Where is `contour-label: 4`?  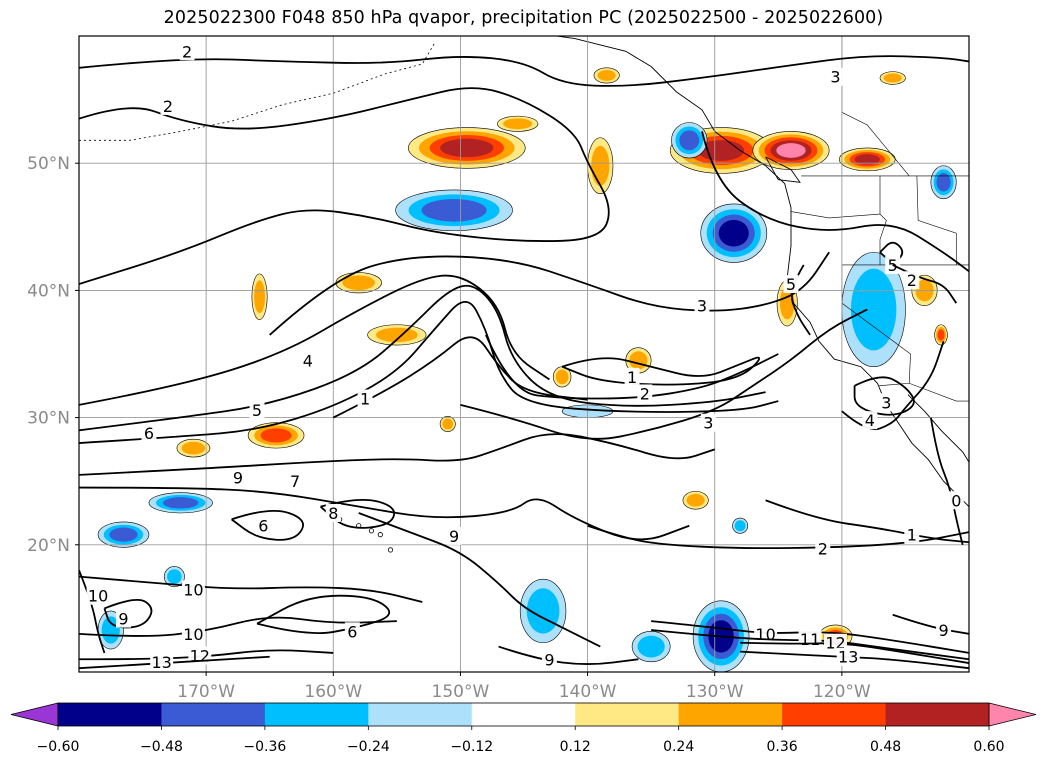
contour-label: 4 is located at coordinates (308, 360).